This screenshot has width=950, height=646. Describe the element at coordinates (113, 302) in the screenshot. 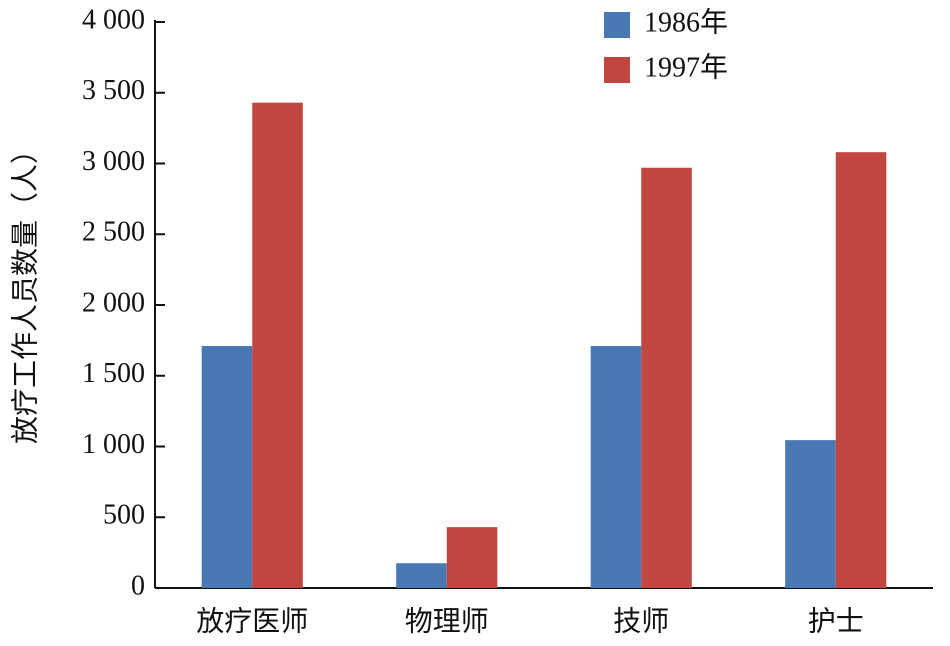

I see `y-tick-label: 2 000` at that location.